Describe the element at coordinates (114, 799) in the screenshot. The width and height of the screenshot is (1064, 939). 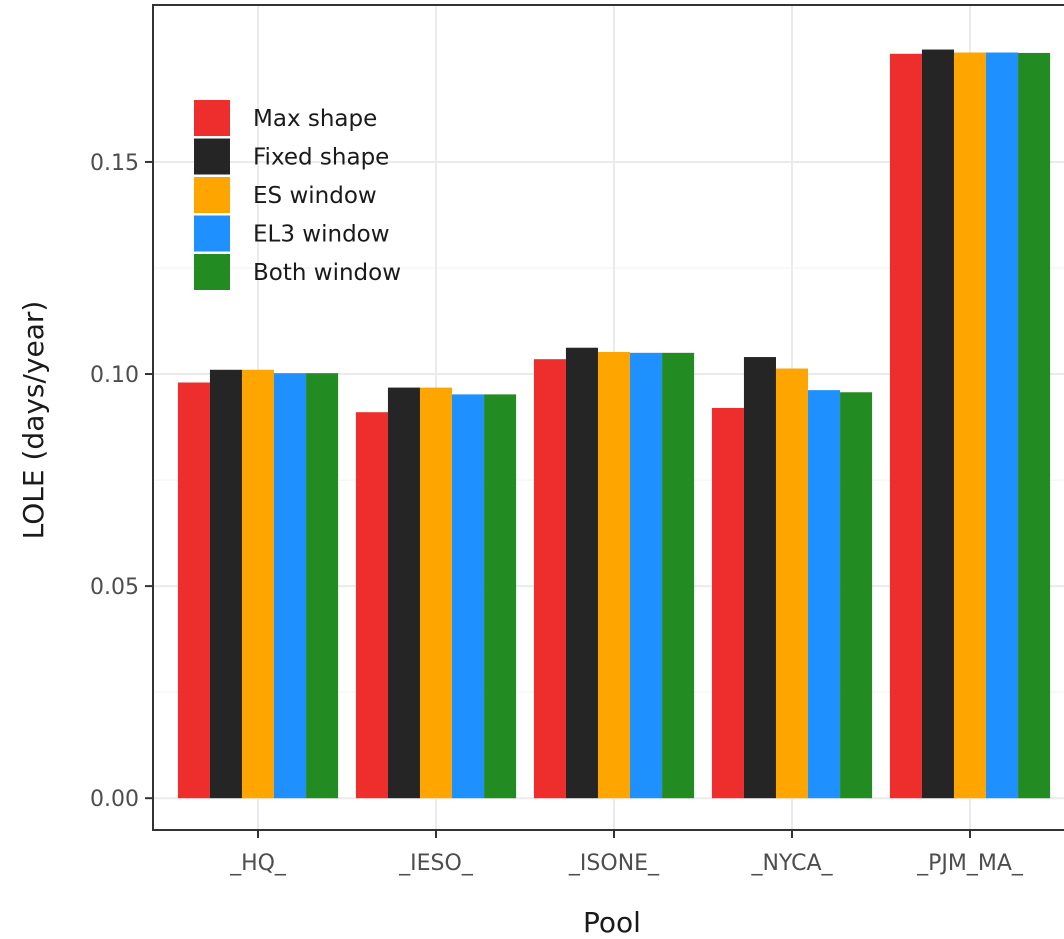
I see `y-tick-label: 0.00` at that location.